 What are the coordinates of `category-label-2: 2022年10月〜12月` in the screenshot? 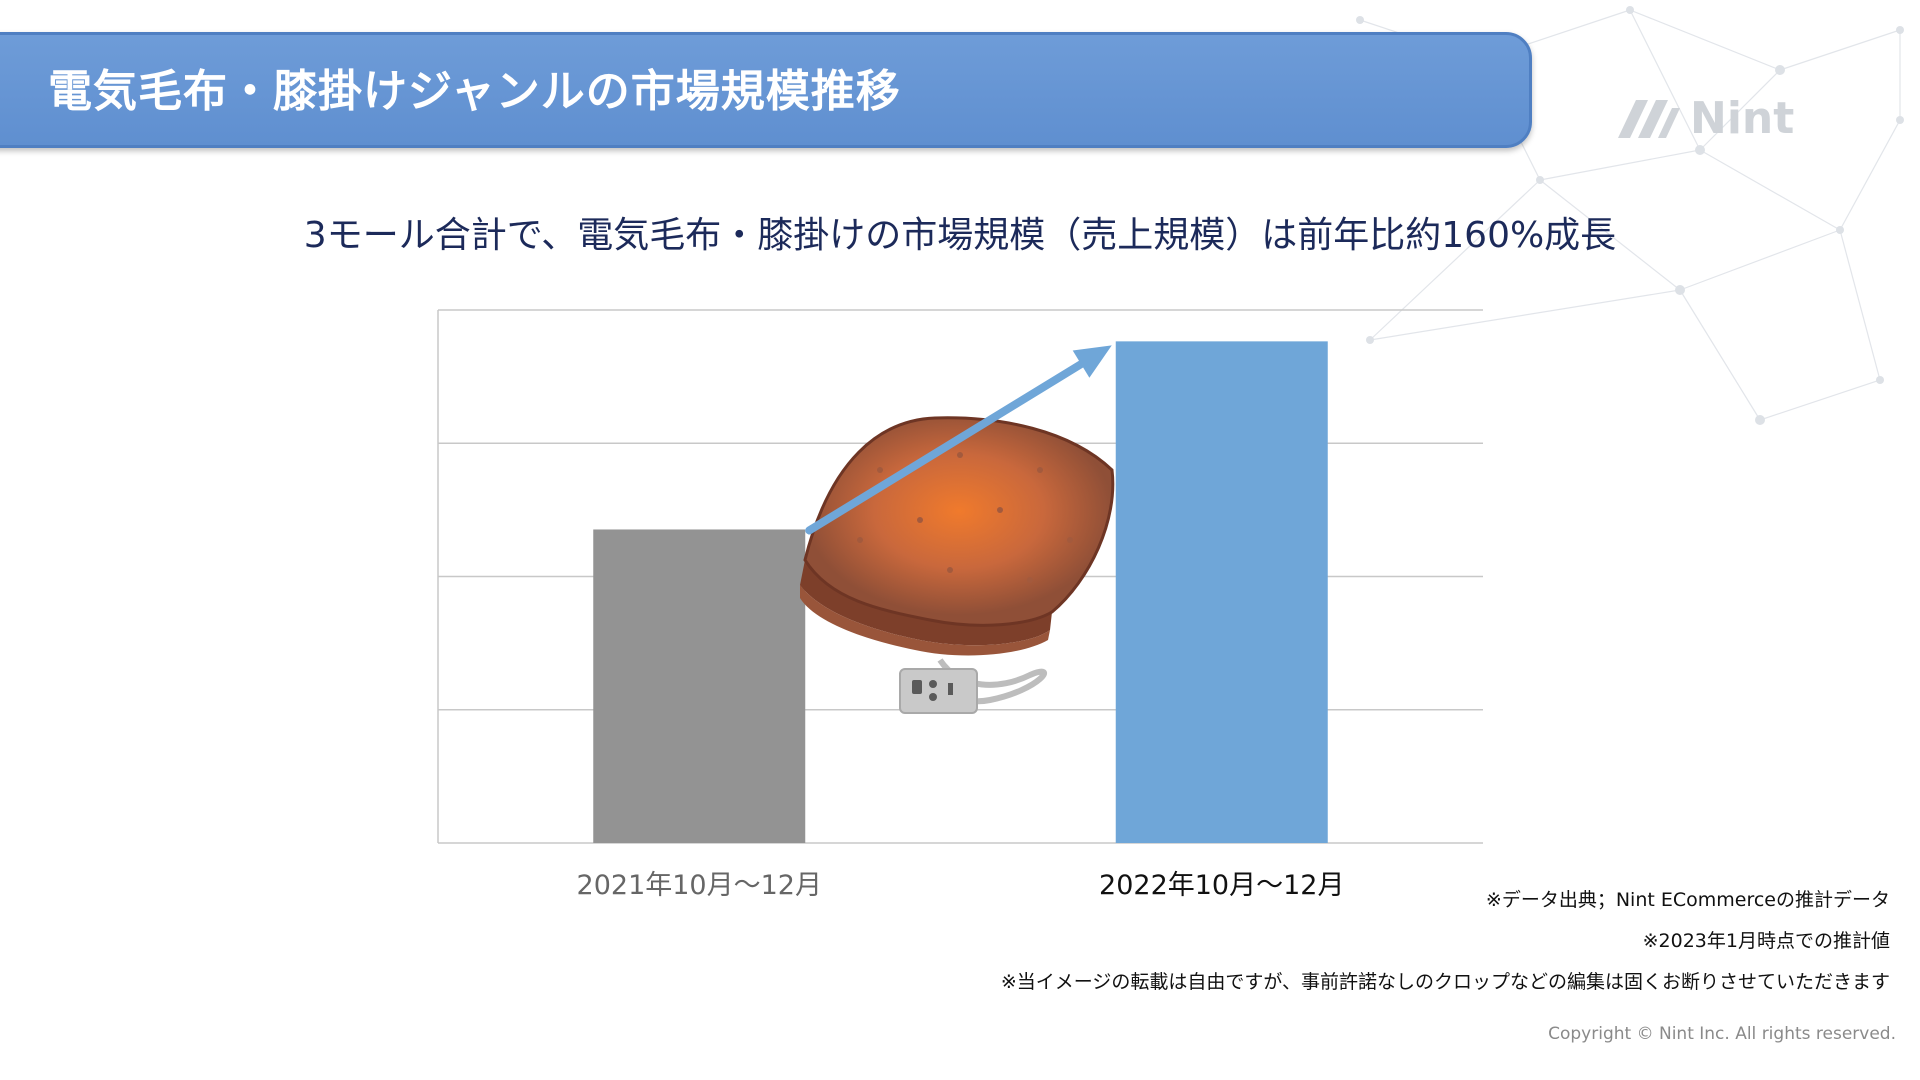 It's located at (1221, 885).